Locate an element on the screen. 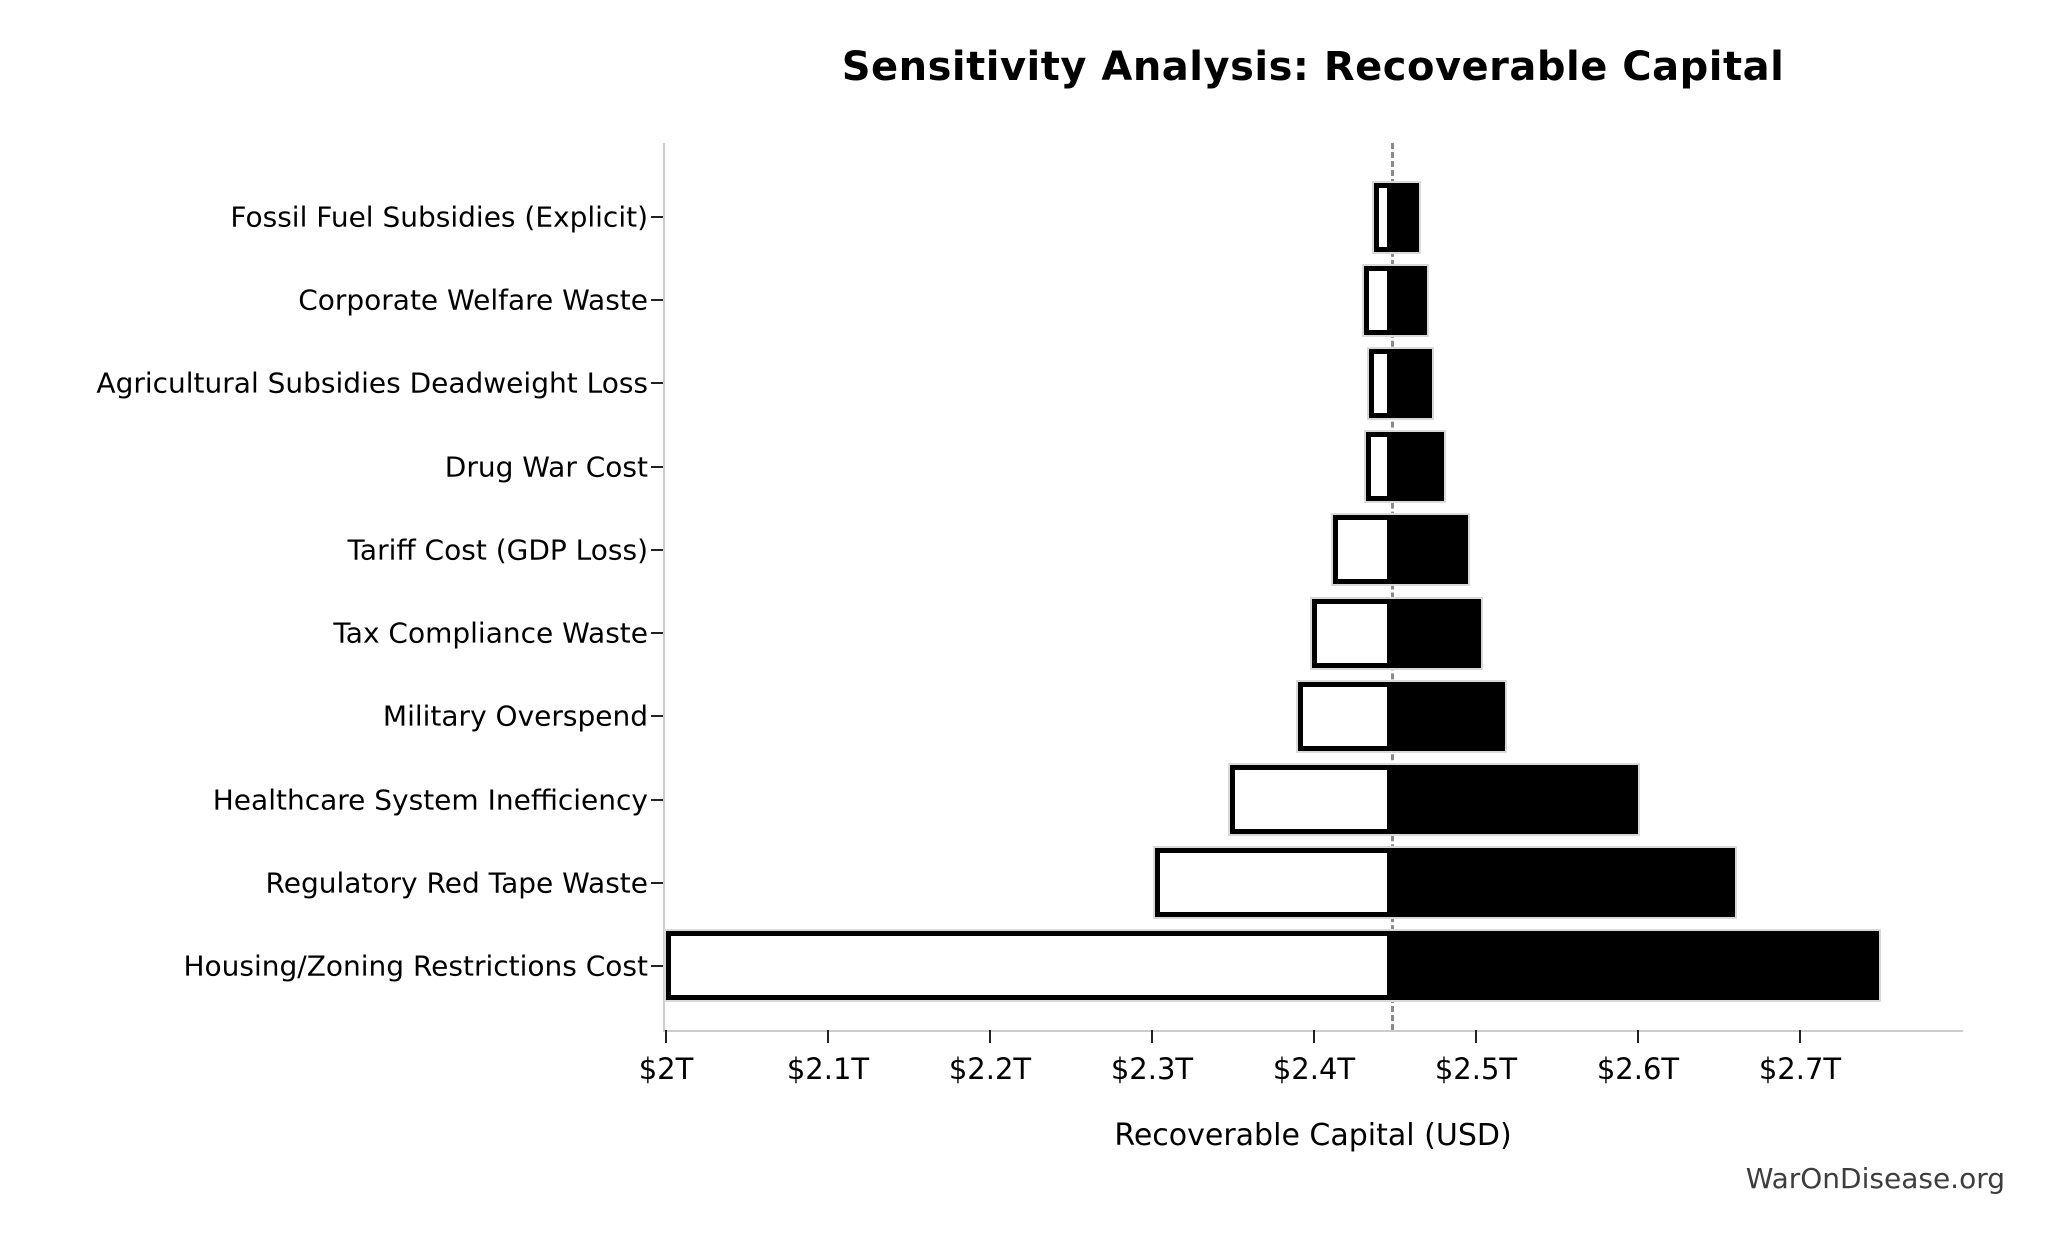  x-tick-label: $2.5T is located at coordinates (1476, 1069).